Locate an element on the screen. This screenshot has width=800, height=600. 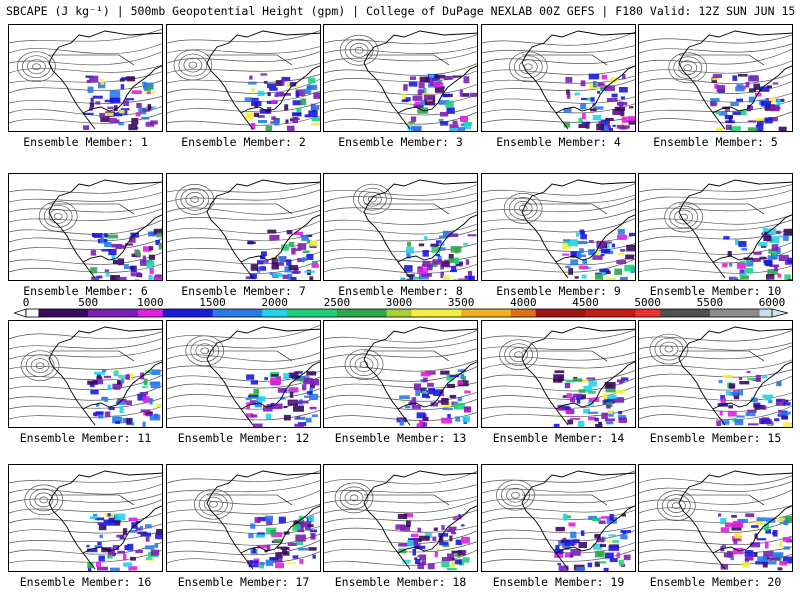
ensemble-member-label: Ensemble Member: 15 is located at coordinates (715, 438).